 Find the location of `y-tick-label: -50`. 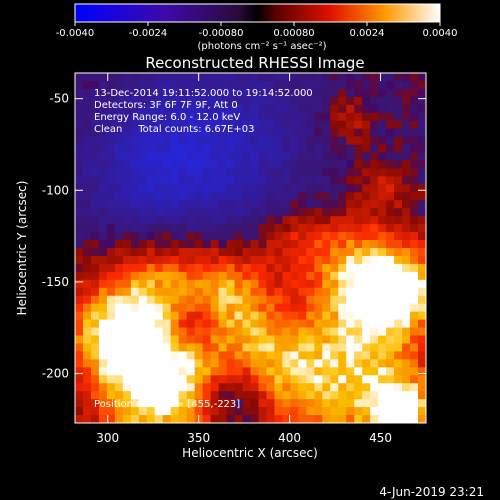

y-tick-label: -50 is located at coordinates (59, 99).